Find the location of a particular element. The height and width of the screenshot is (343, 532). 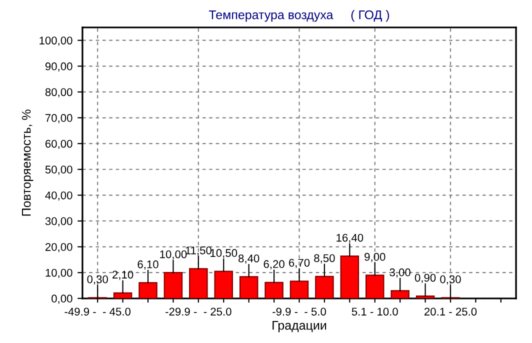

y-axis-title: Повторяемость, % is located at coordinates (28, 163).